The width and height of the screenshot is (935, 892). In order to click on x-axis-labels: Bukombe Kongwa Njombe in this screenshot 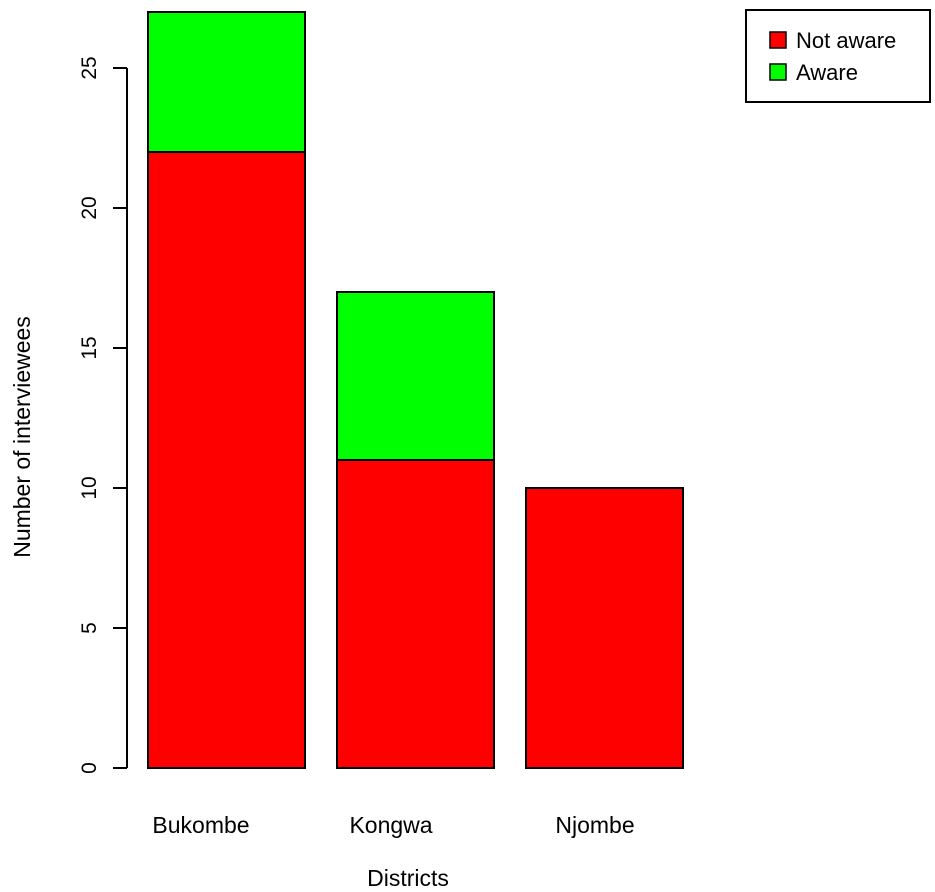, I will do `click(393, 825)`.